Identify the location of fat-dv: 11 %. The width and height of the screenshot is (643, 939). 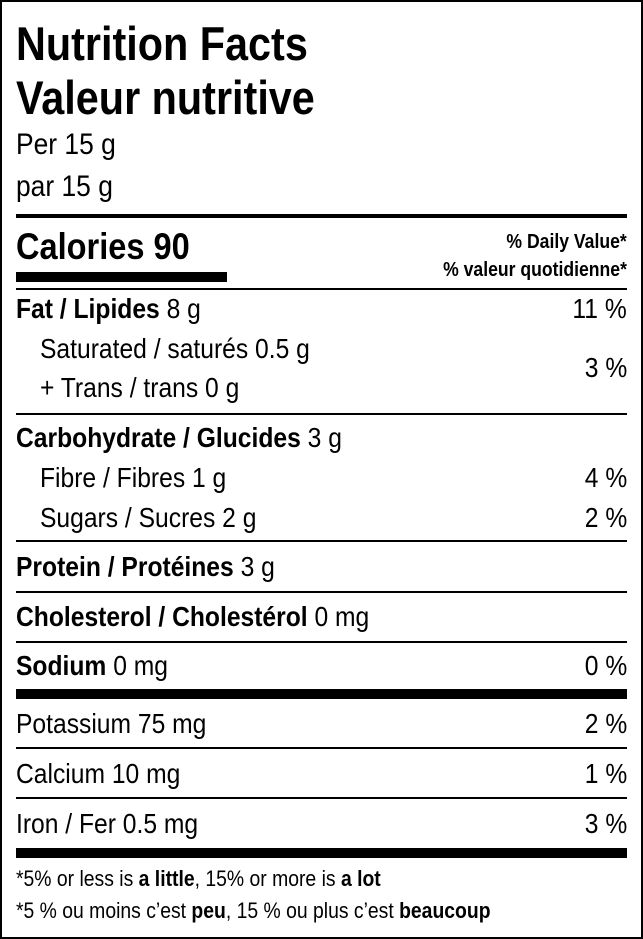
(599, 308).